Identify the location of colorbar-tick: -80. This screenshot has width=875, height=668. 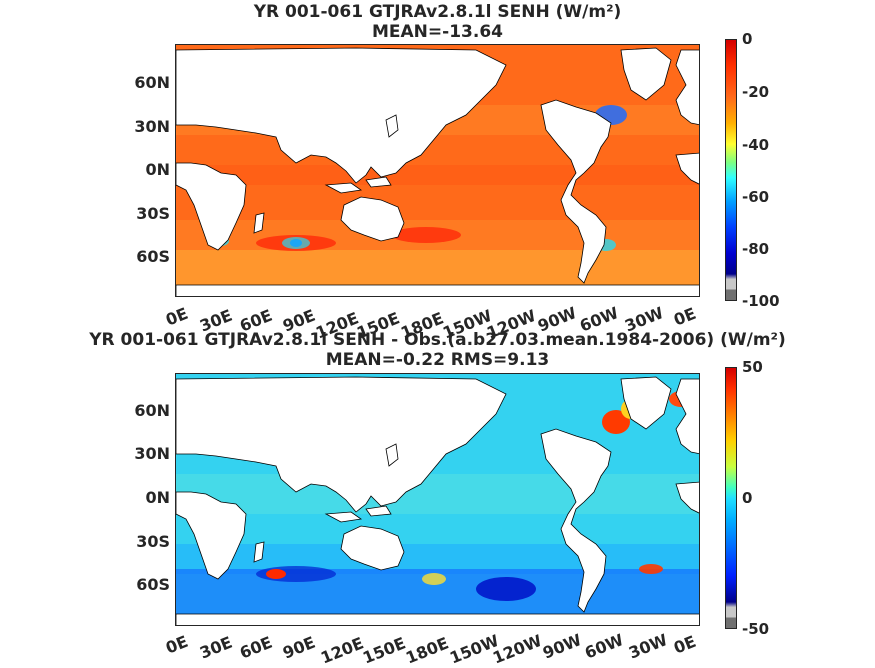
(756, 249).